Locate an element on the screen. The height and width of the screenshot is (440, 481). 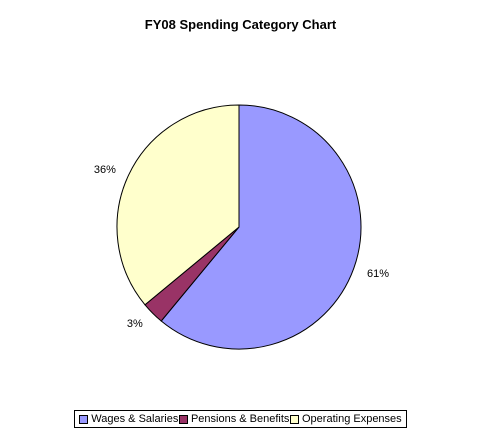
legend-item-operating: Operating Expenses is located at coordinates (346, 419).